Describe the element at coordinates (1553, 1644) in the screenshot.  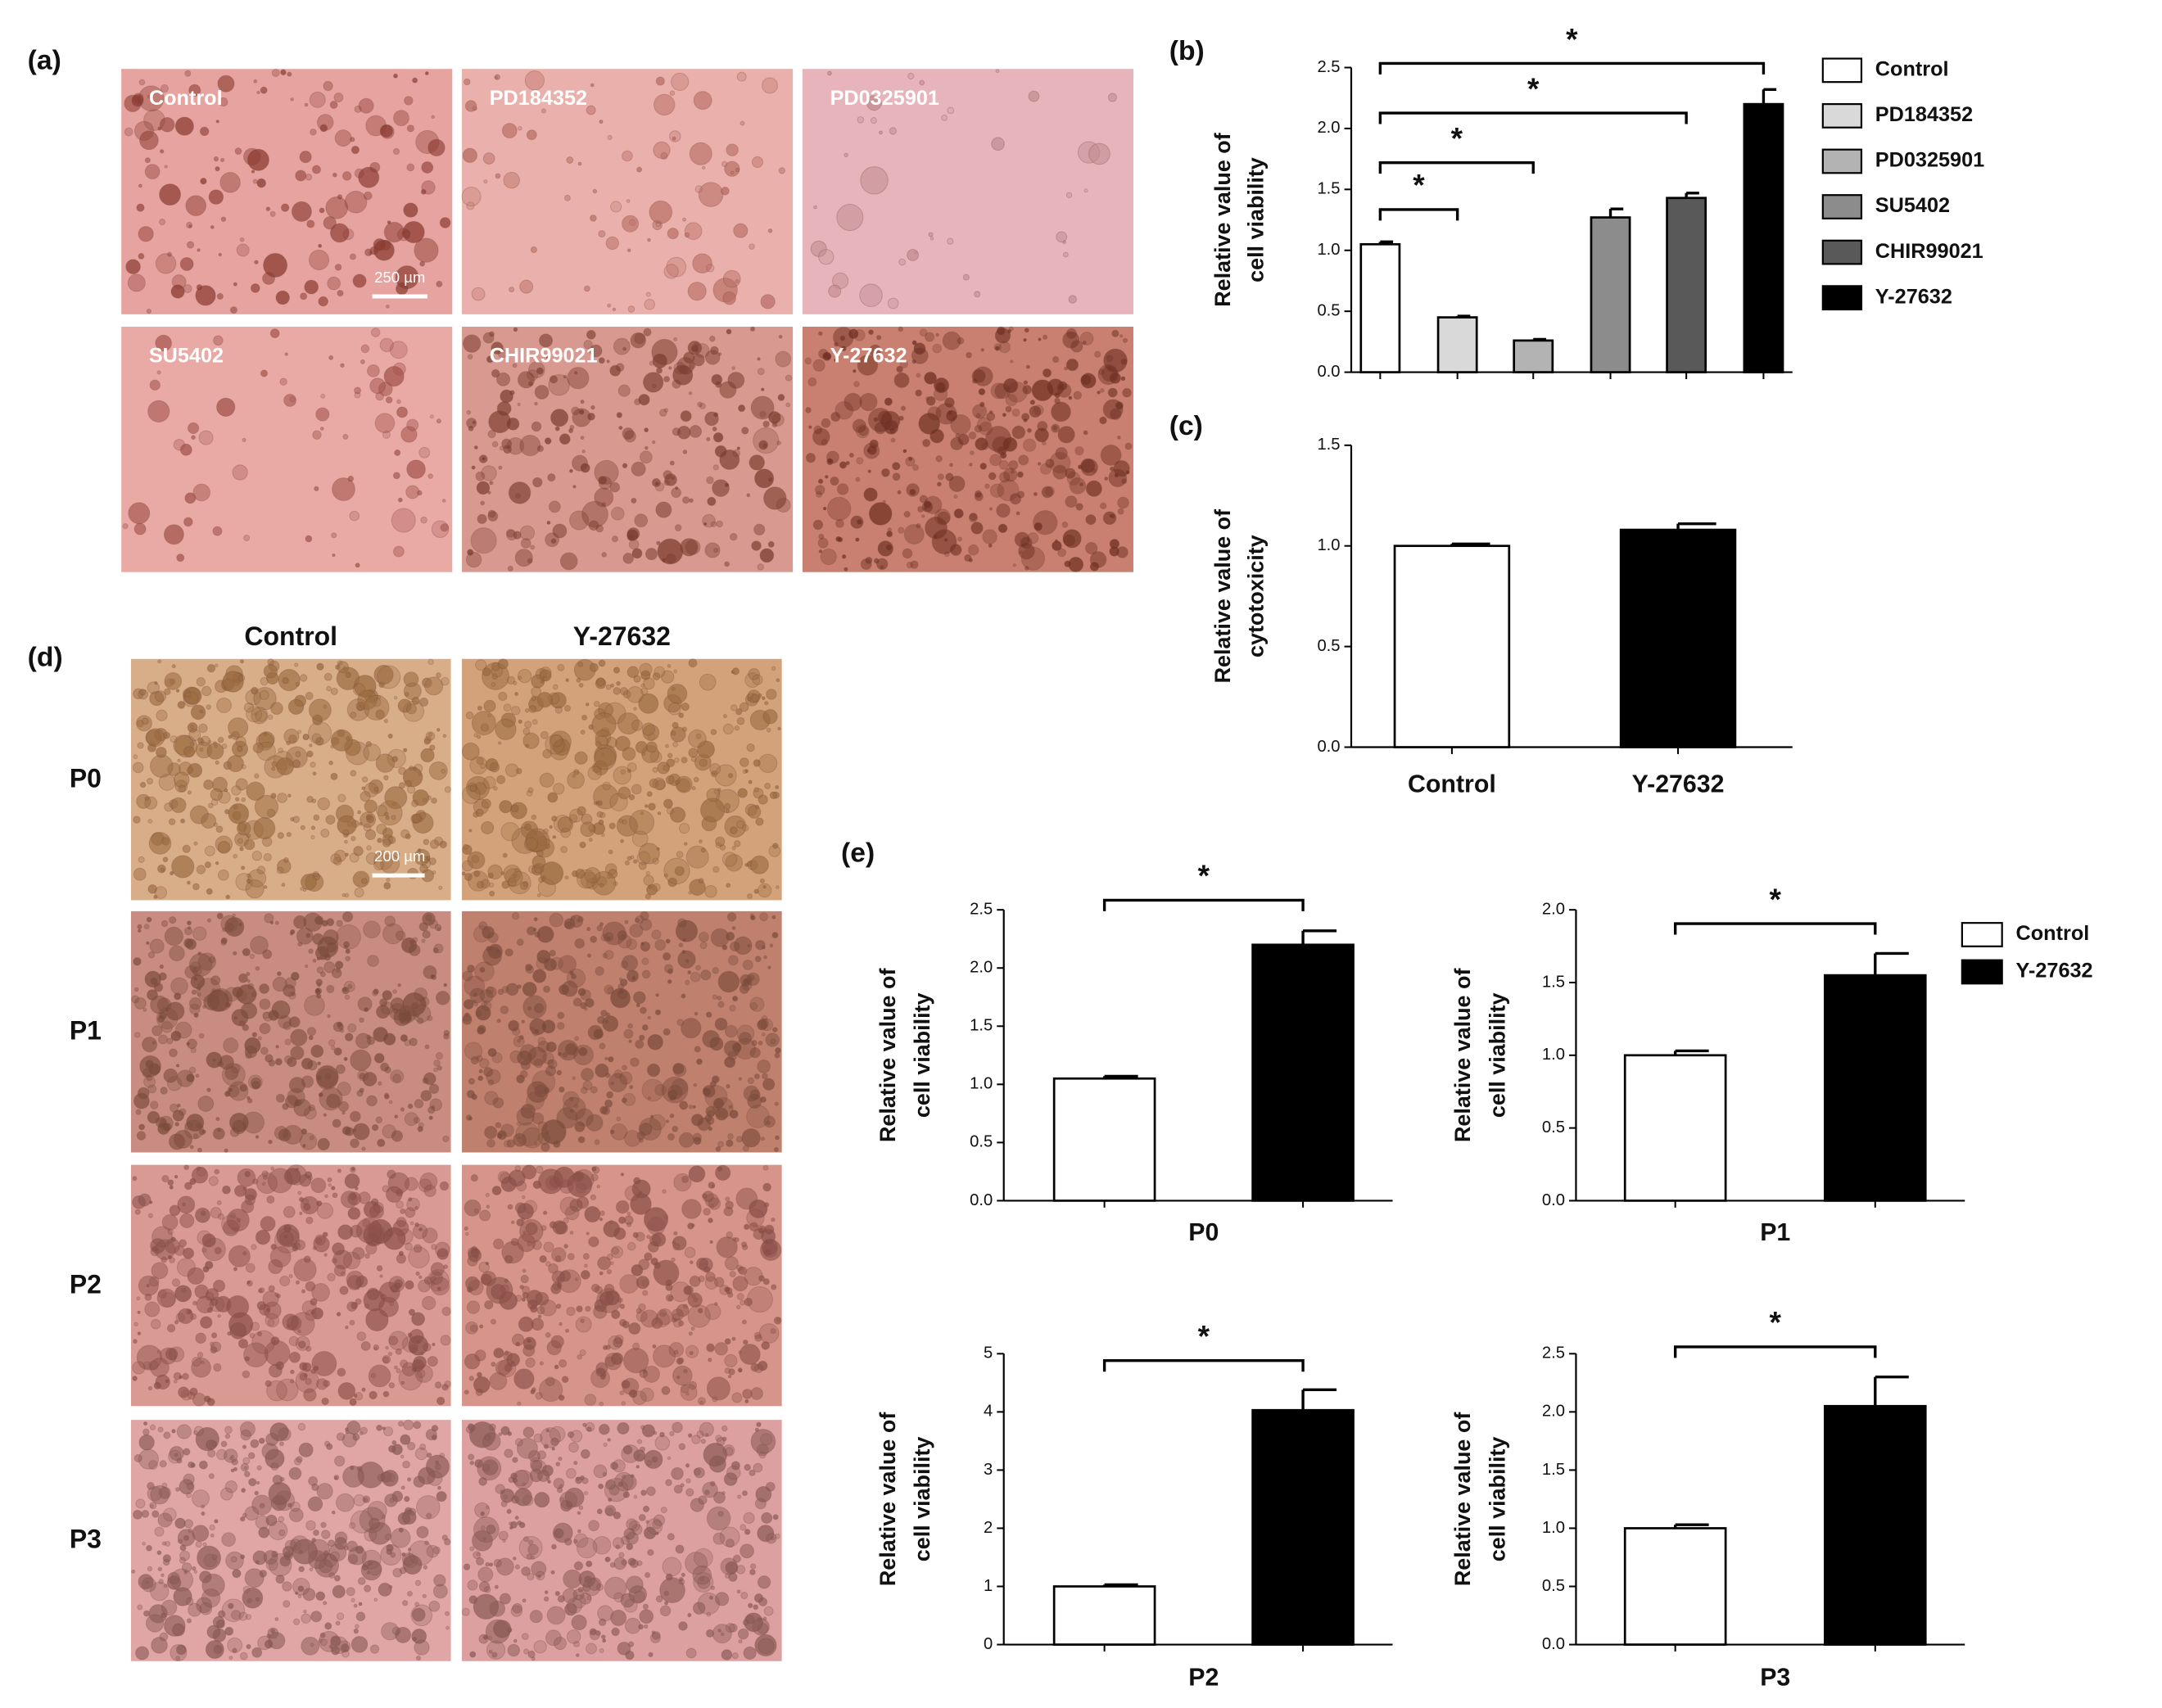
I see `y-tick-label: 0.0` at that location.